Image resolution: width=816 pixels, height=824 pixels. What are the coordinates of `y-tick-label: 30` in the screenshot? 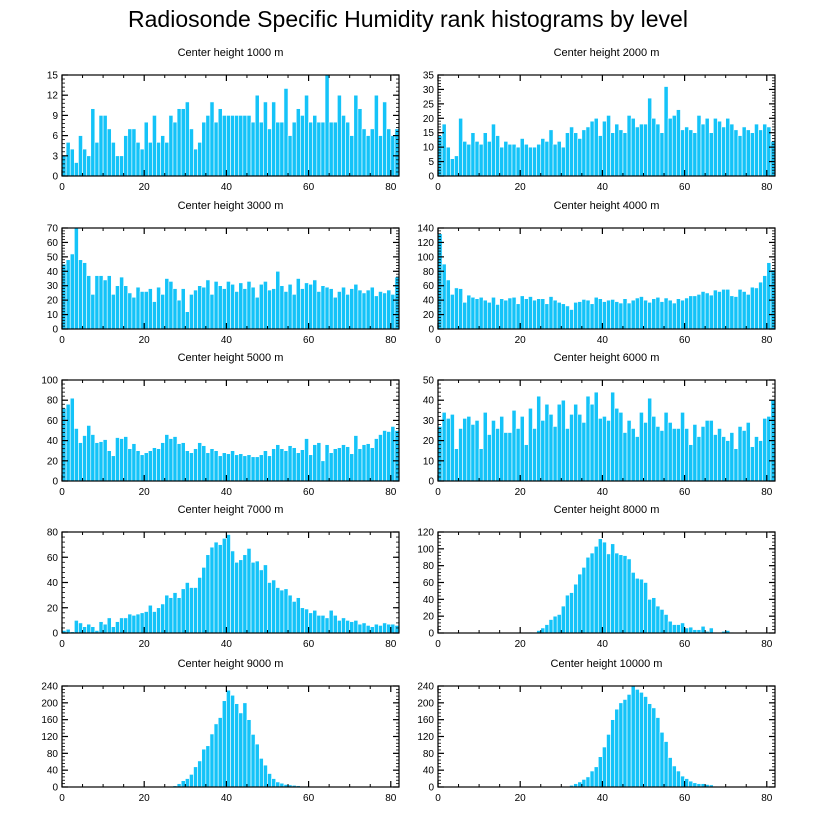 It's located at (429, 421).